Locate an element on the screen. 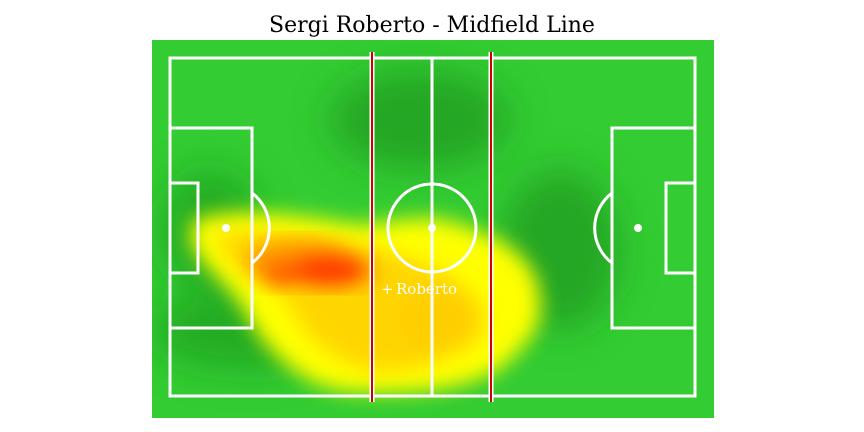 This screenshot has height=432, width=864. player-label: Roberto is located at coordinates (426, 289).